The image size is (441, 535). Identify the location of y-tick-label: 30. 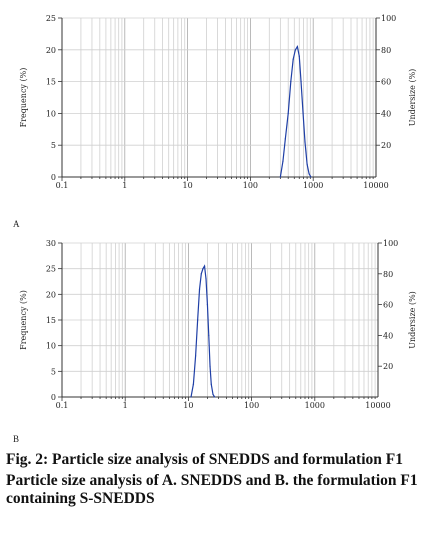
(51, 243).